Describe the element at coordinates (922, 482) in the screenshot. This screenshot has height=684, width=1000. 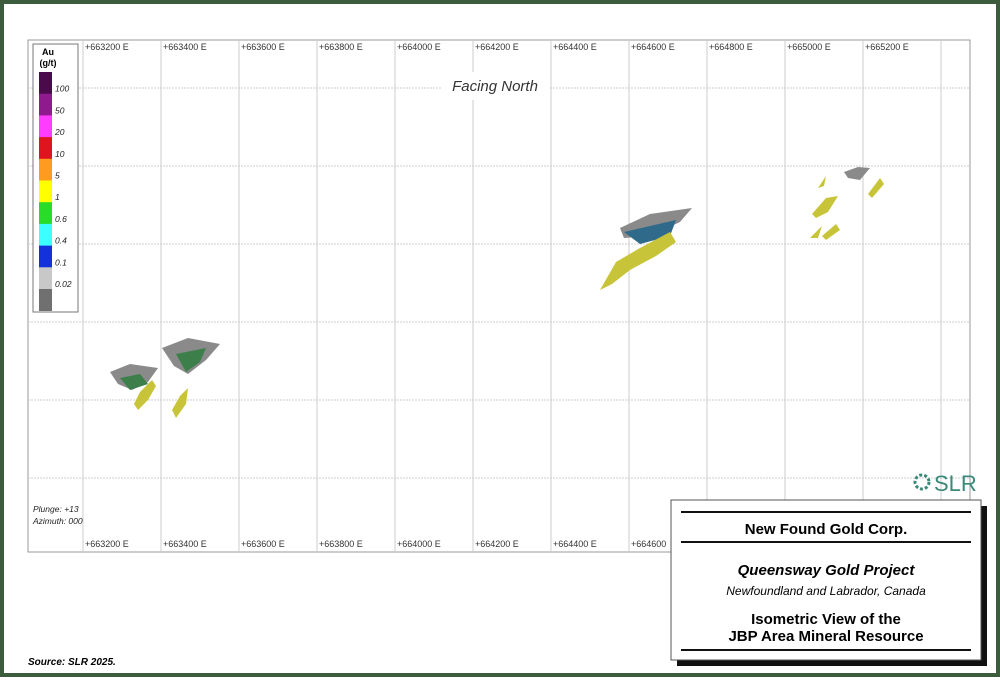
I see `logo-mark` at that location.